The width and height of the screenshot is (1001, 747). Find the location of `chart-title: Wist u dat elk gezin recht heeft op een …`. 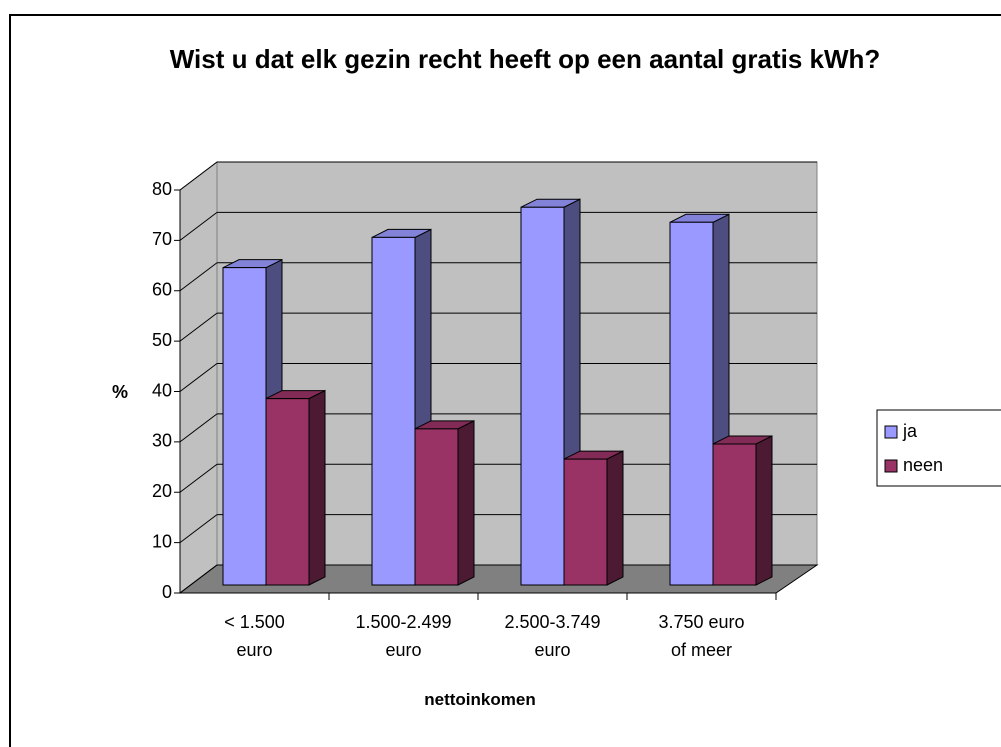

chart-title: Wist u dat elk gezin recht heeft op een … is located at coordinates (525, 59).